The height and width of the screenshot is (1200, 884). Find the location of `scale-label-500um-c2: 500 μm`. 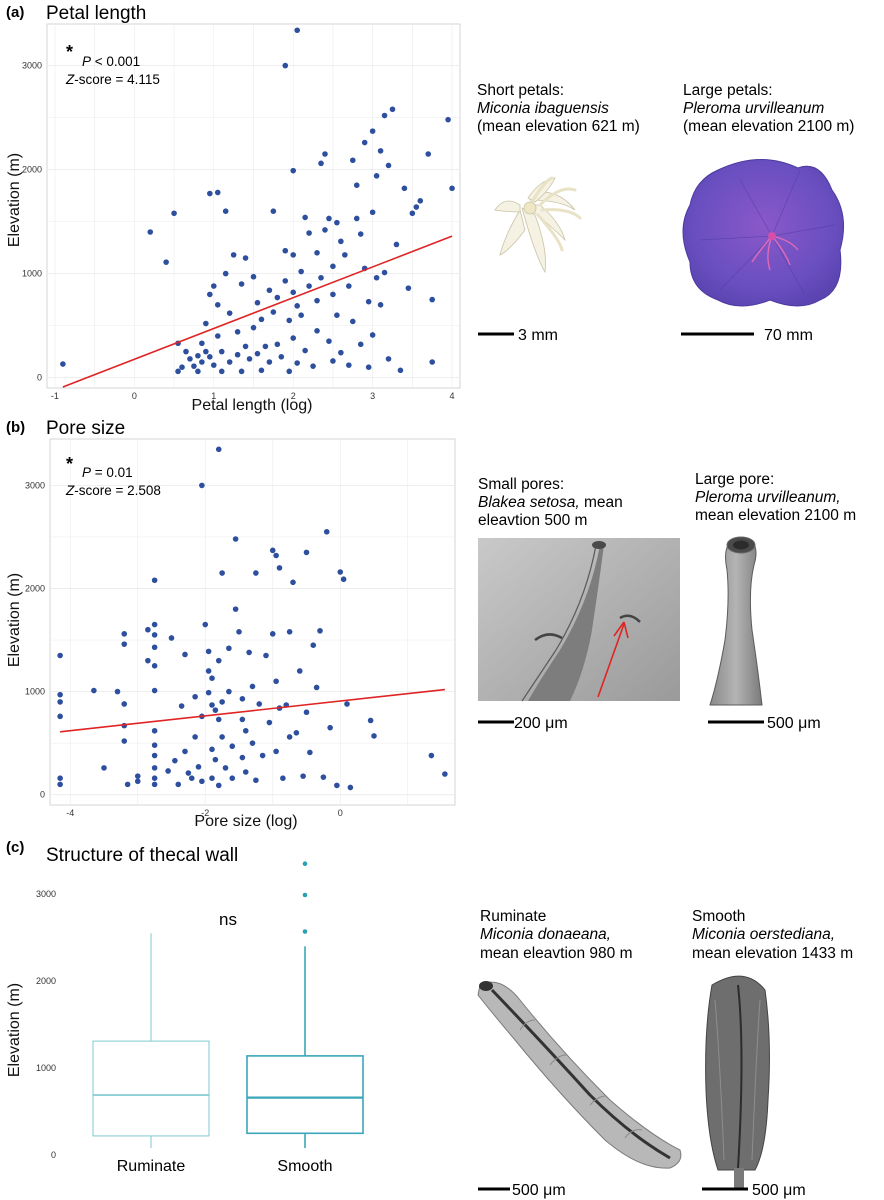

scale-label-500um-c2: 500 μm is located at coordinates (779, 1190).